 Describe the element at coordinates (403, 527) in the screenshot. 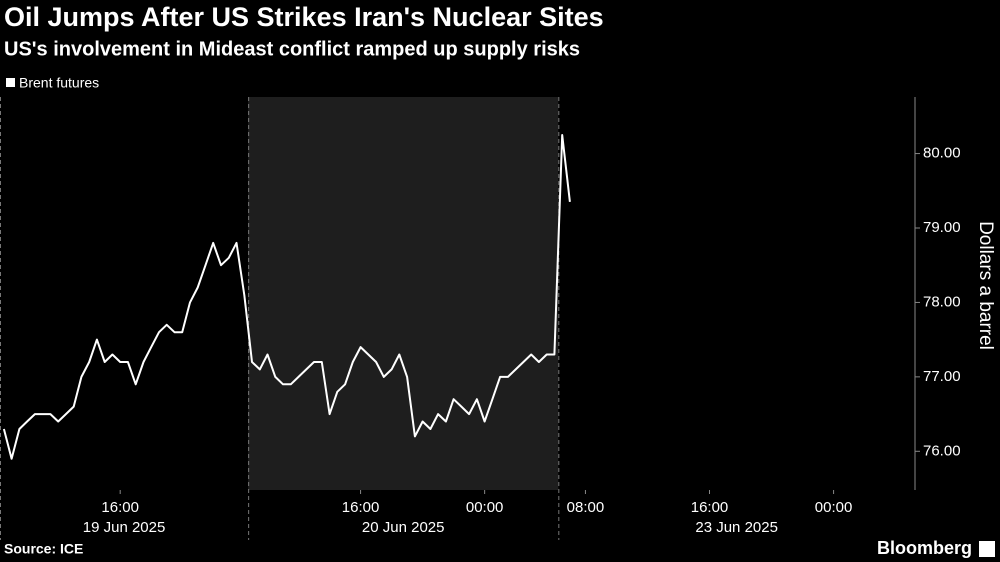

I see `x-group-label: 20 Jun 2025` at that location.